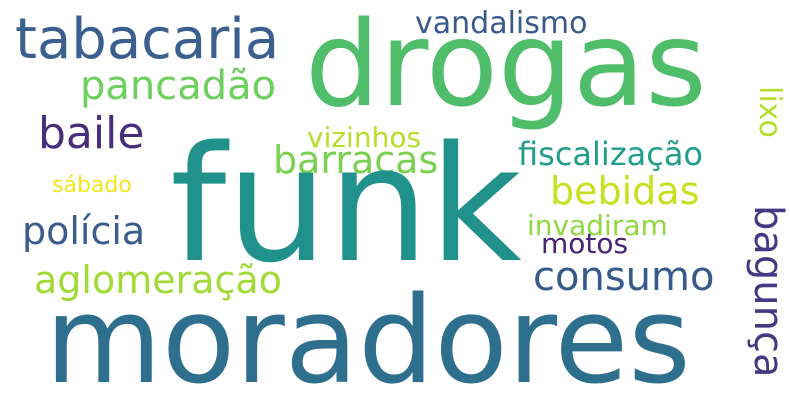 The image size is (790, 411). What do you see at coordinates (625, 191) in the screenshot?
I see `word-bebidas: bebidas` at bounding box center [625, 191].